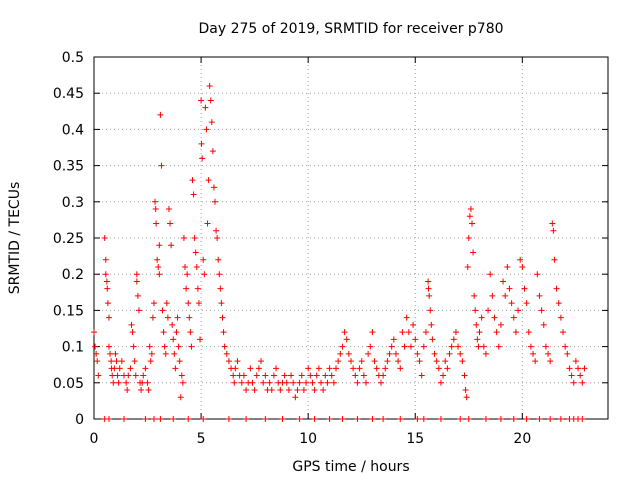  Describe the element at coordinates (68, 94) in the screenshot. I see `y-tick-label: 0.45` at that location.